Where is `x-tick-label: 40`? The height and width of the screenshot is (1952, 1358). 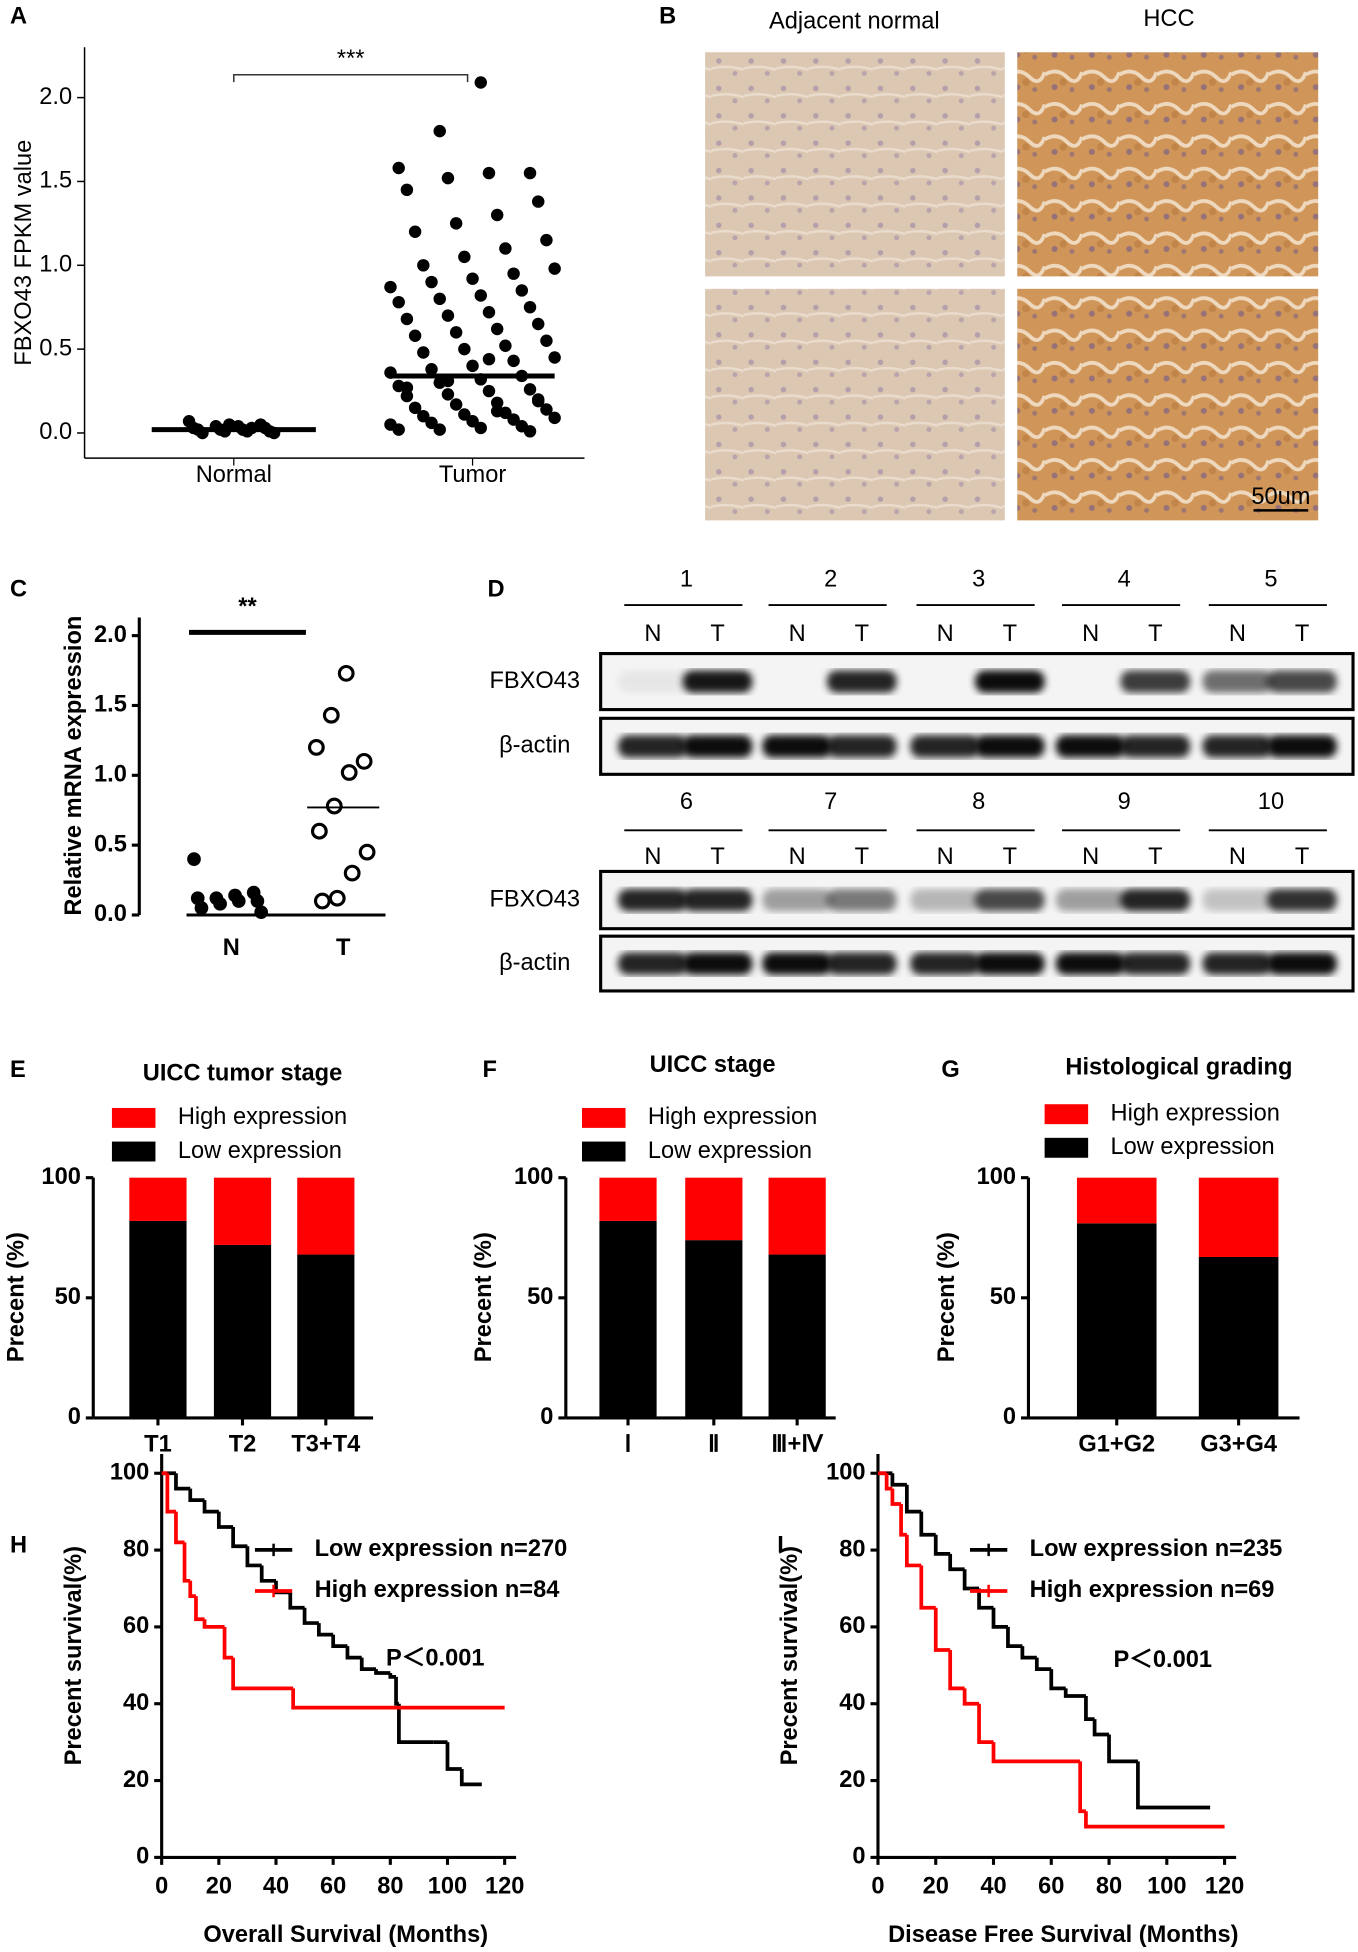 x-tick-label: 40 is located at coordinates (993, 1887).